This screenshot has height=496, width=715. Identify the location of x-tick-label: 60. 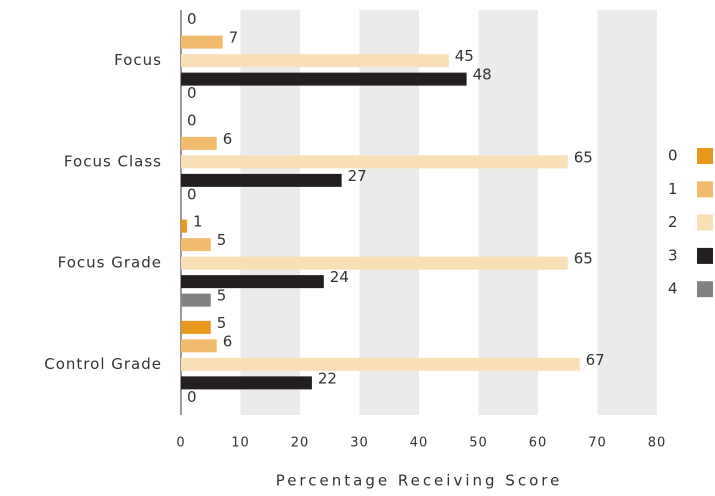
(538, 443).